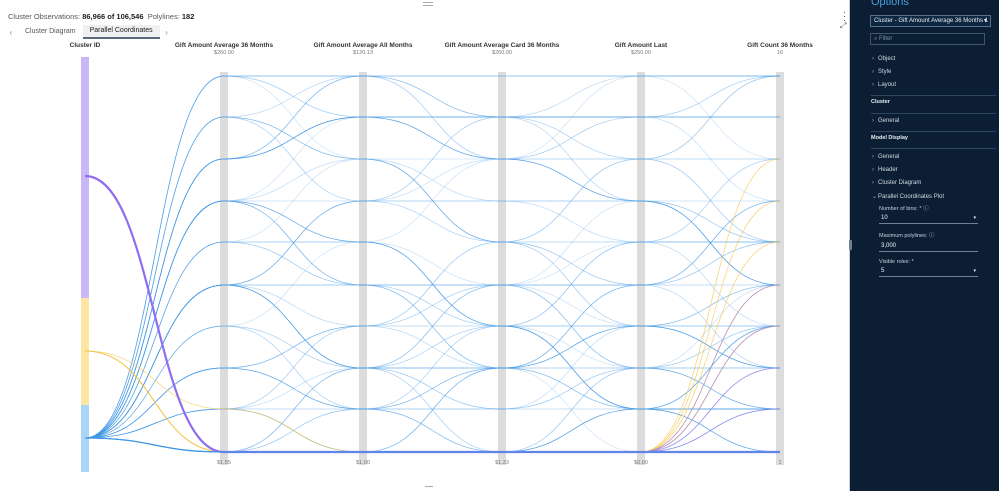  Describe the element at coordinates (911, 197) in the screenshot. I see `section-label: Parallel Coordinates Plot` at that location.